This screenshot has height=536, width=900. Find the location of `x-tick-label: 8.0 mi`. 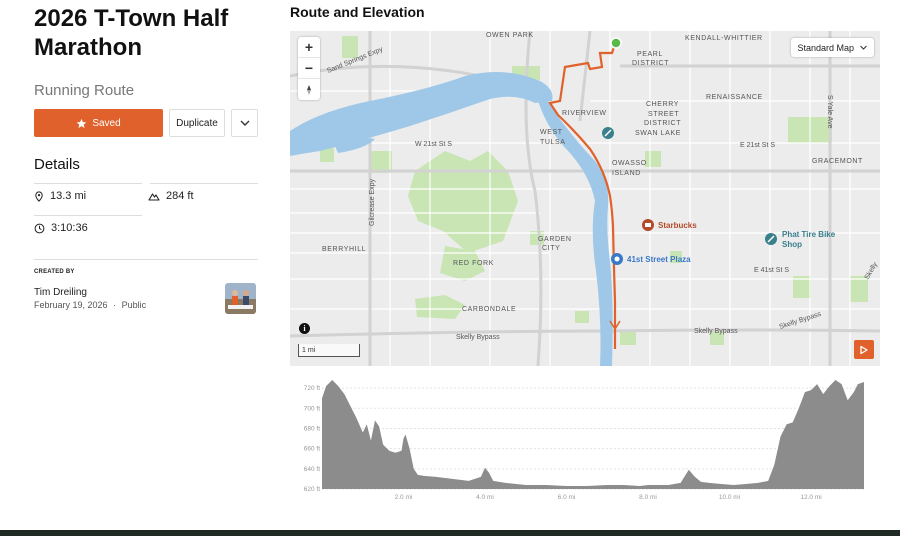

x-tick-label: 8.0 mi is located at coordinates (648, 497).